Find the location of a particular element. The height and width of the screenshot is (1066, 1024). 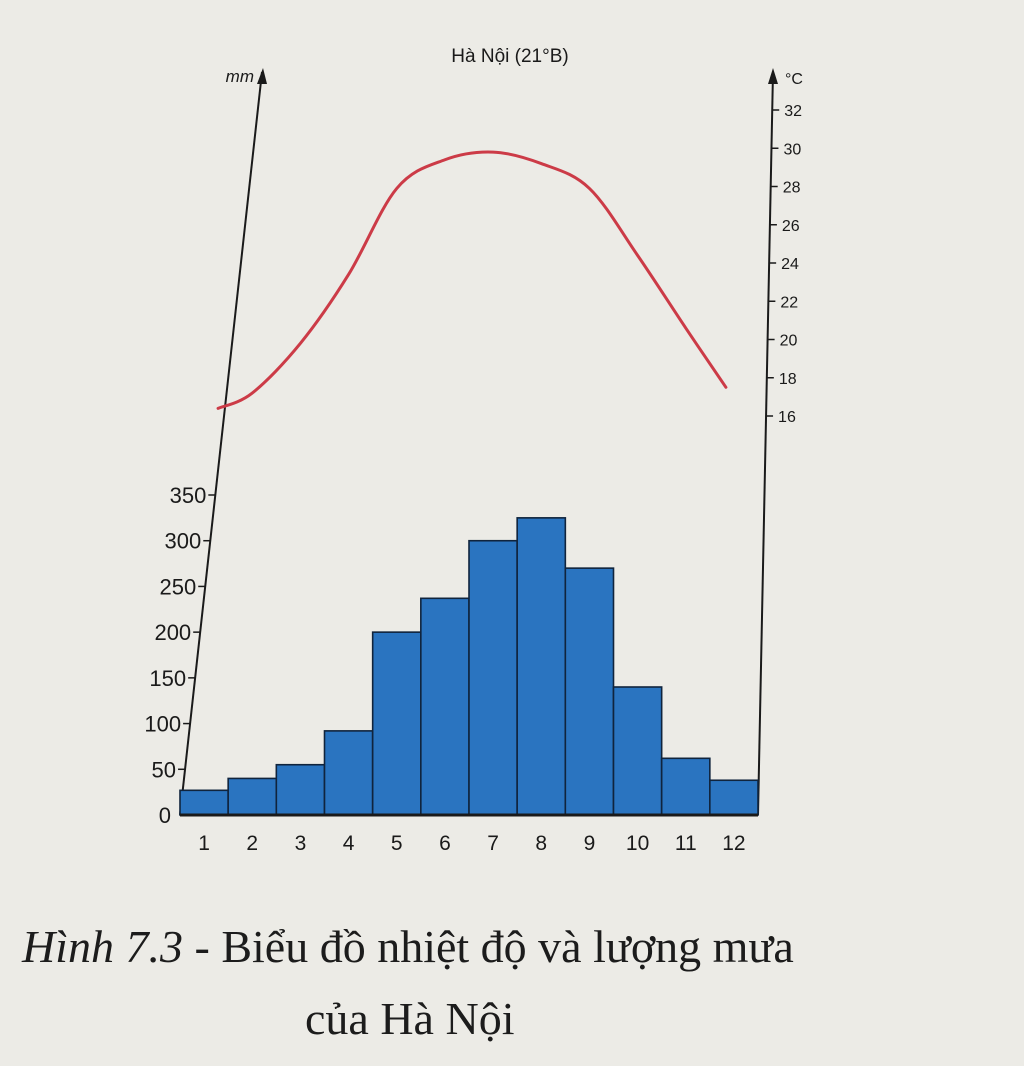

temperature-line-group is located at coordinates (472, 280).